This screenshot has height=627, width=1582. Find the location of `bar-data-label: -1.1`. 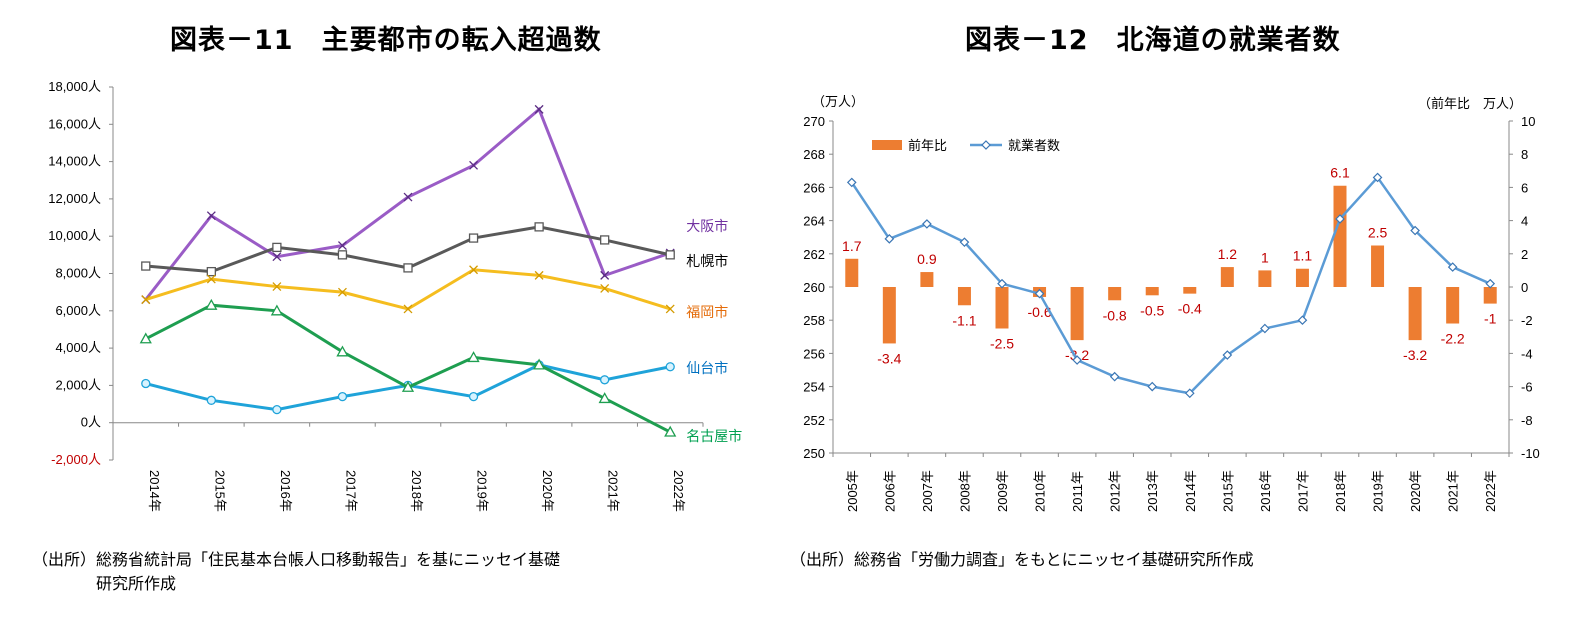

bar-data-label: -1.1 is located at coordinates (964, 320).